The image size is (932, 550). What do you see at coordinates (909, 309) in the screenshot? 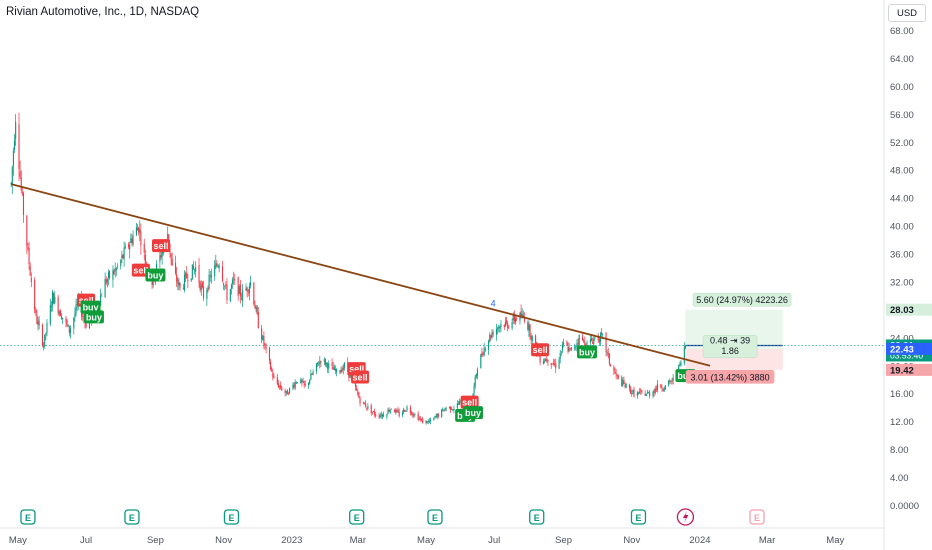
I see `price-tag-target: 28.03` at bounding box center [909, 309].